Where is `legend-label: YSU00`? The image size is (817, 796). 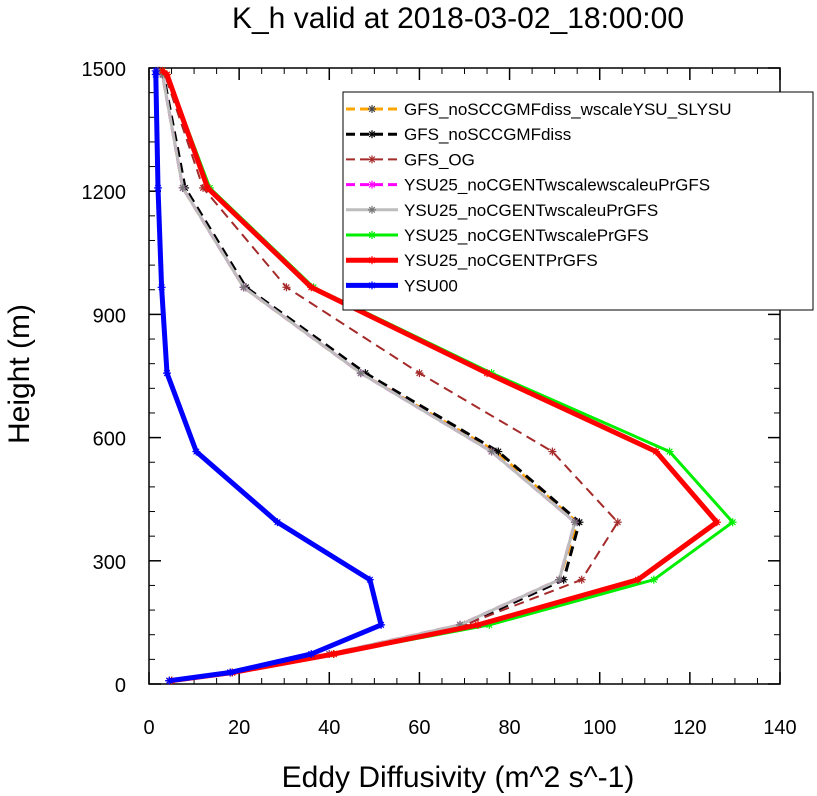 legend-label: YSU00 is located at coordinates (431, 285).